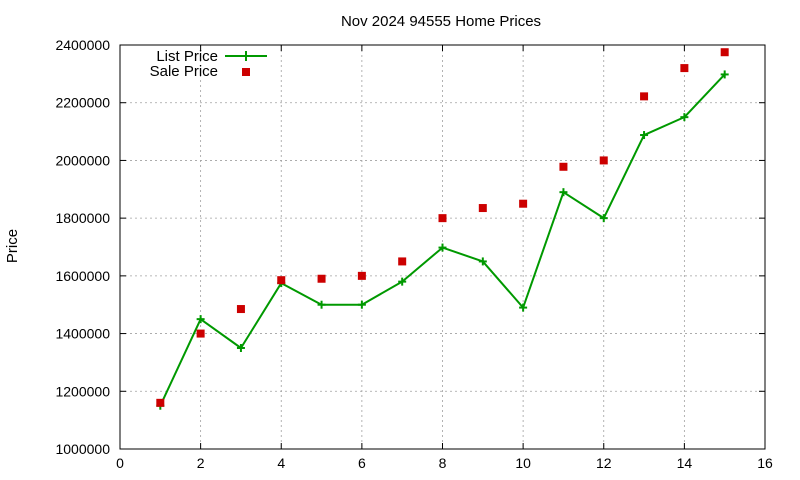 Image resolution: width=800 pixels, height=480 pixels. What do you see at coordinates (82, 449) in the screenshot?
I see `y-tick-label: 1000000` at bounding box center [82, 449].